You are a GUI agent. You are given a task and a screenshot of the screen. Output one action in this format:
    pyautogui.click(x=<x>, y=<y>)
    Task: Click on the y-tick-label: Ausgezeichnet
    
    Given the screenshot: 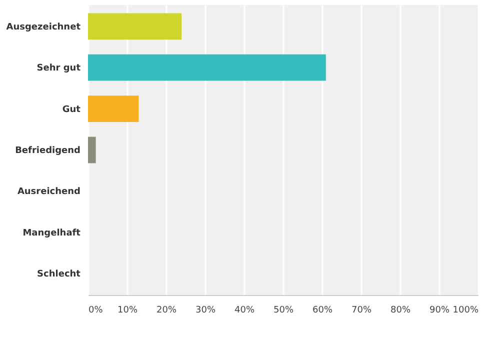 What is the action you would take?
    pyautogui.click(x=44, y=27)
    